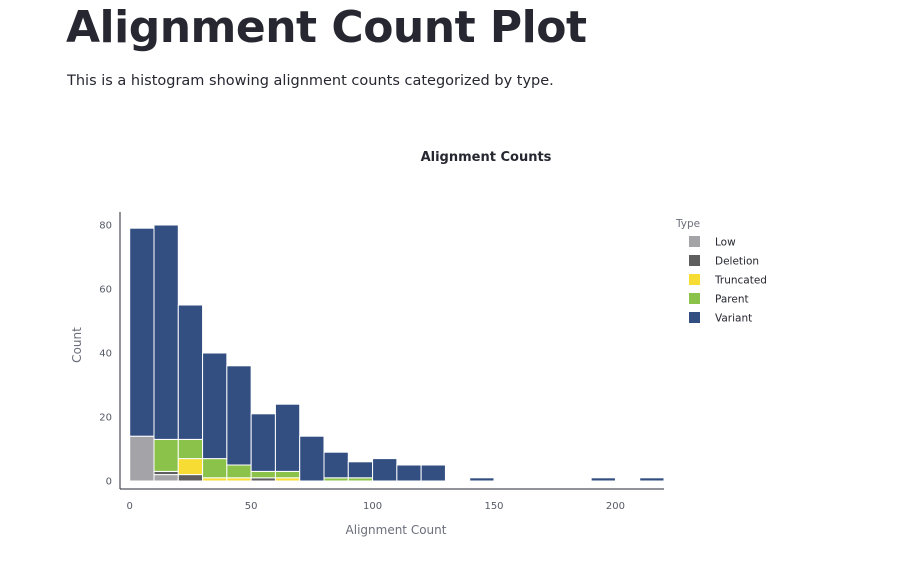 The image size is (909, 570). Describe the element at coordinates (130, 506) in the screenshot. I see `x-tick-label: 0` at that location.